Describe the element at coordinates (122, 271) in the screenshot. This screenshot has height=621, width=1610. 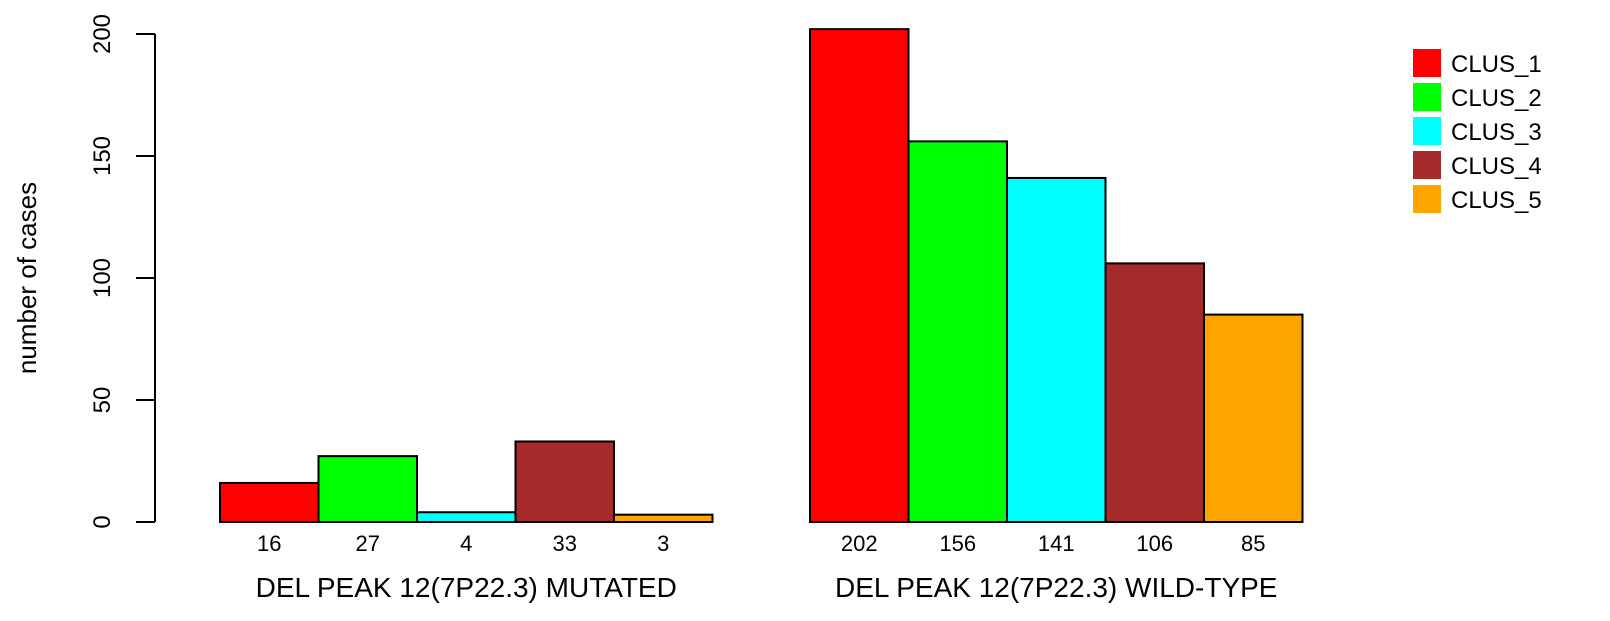
I see `y-axis: 0 50 100 150 200` at that location.